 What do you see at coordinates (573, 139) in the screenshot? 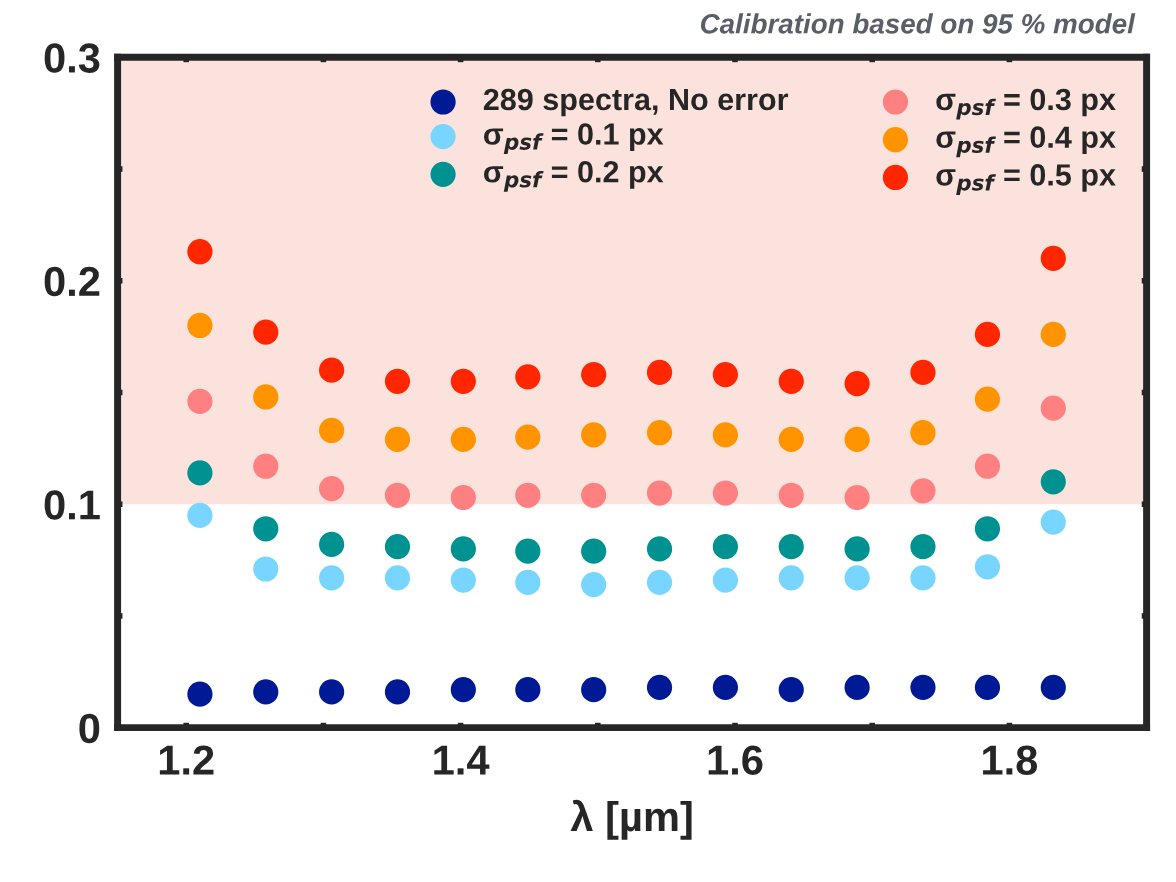
I see `legend-label: σ$_{psf}$ = 0.1 px` at bounding box center [573, 139].